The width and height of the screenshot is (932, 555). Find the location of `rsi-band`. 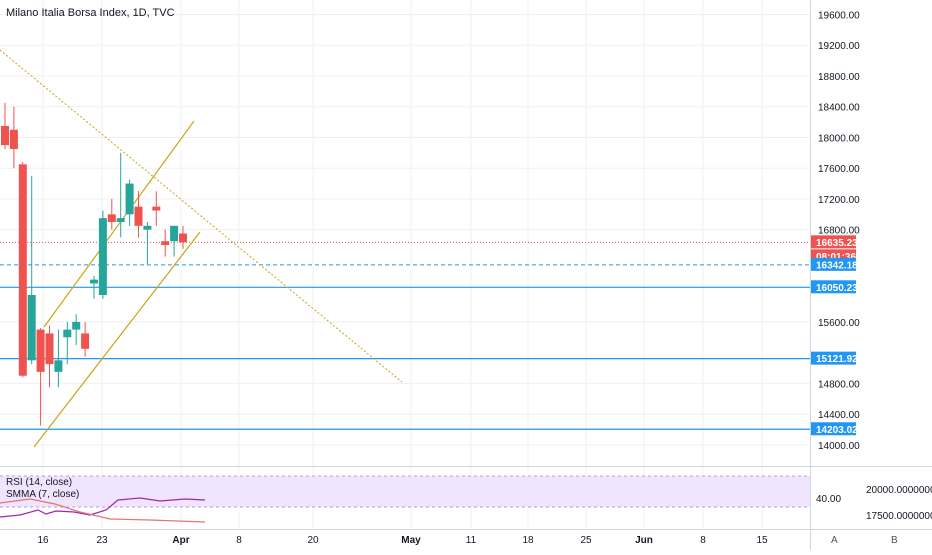

rsi-band is located at coordinates (405, 491).